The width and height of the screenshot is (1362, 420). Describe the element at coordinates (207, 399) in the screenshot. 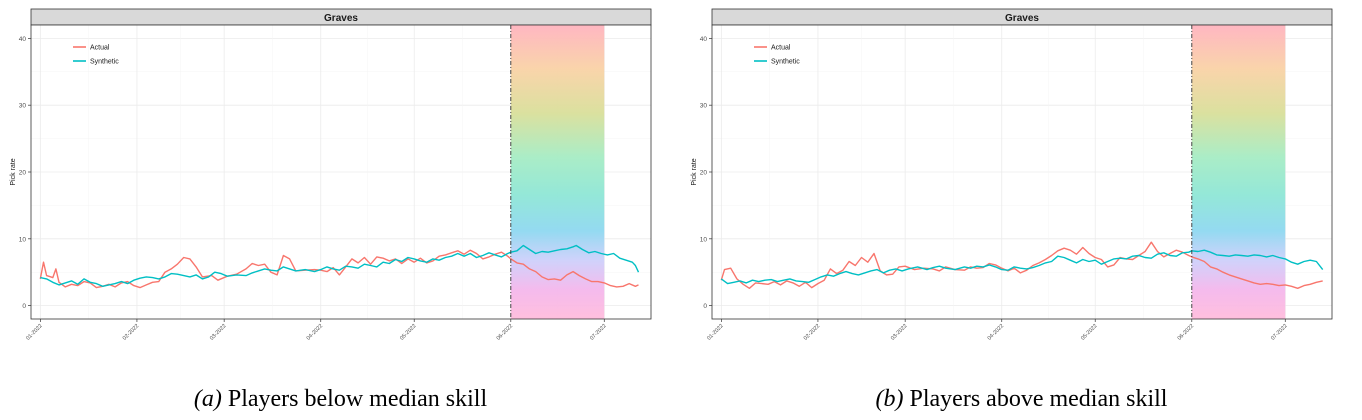

I see `caption-label-a: (a)` at that location.